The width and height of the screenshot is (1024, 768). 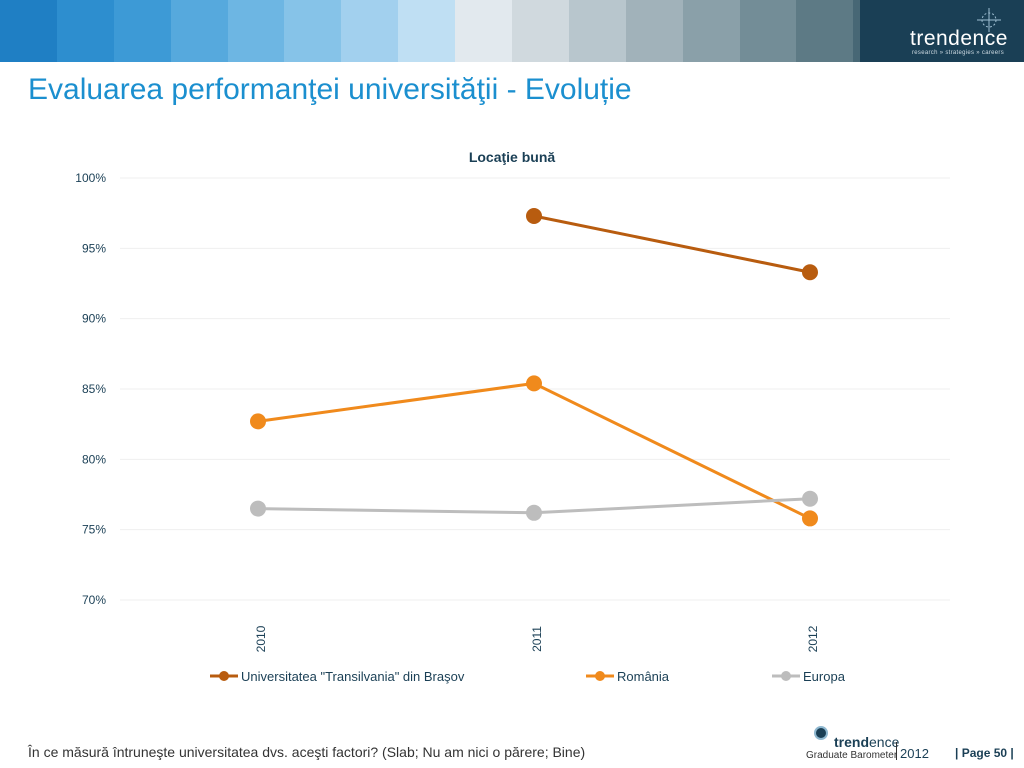 What do you see at coordinates (94, 389) in the screenshot?
I see `y-tick-label: 85%` at bounding box center [94, 389].